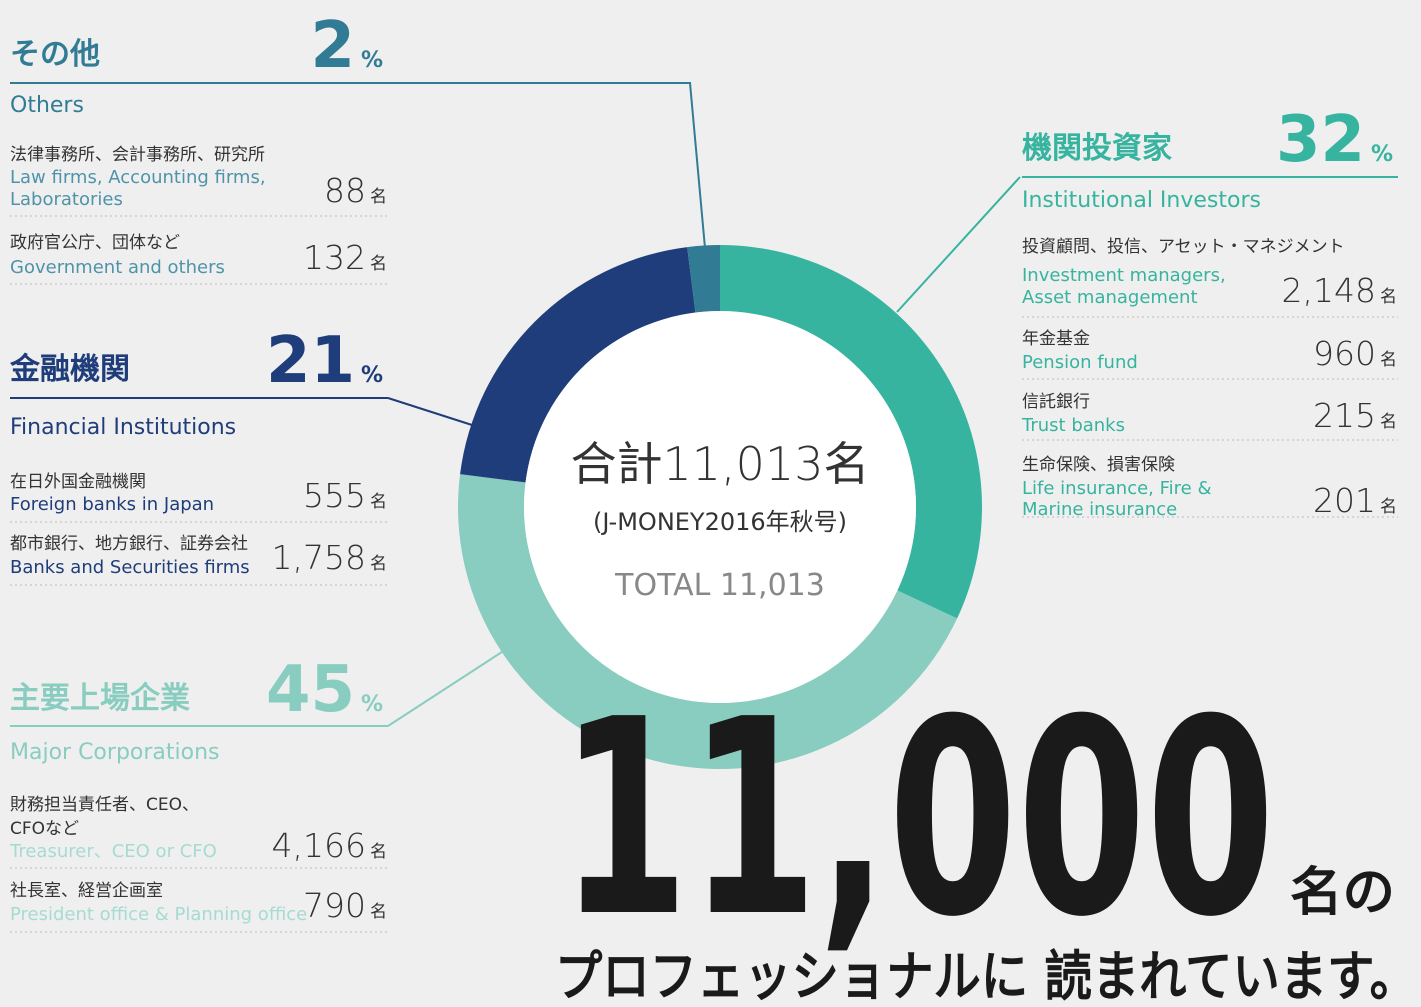  I want to click on item-label-en: Asset management, so click(1110, 297).